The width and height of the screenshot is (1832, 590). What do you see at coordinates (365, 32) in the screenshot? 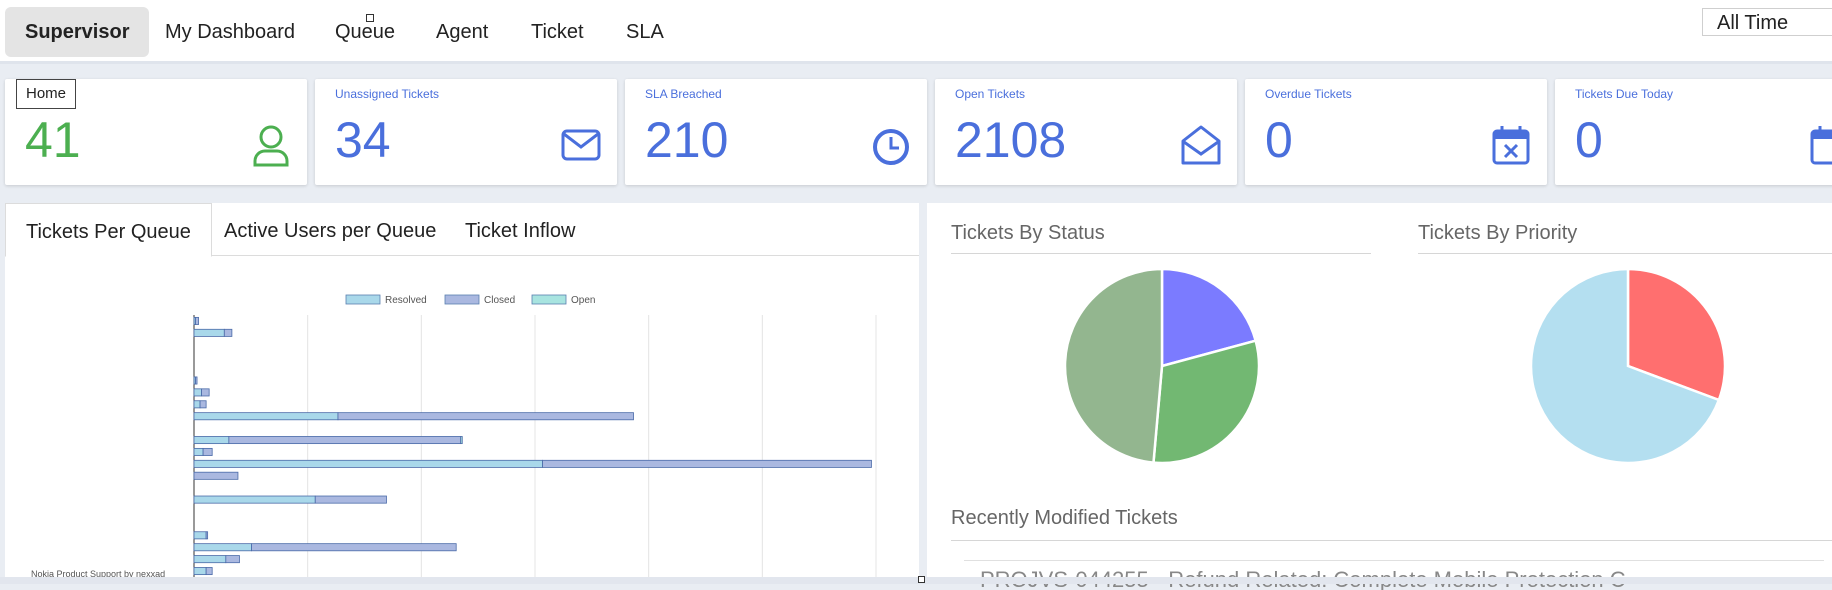
I see `tab-queue: Queue` at bounding box center [365, 32].